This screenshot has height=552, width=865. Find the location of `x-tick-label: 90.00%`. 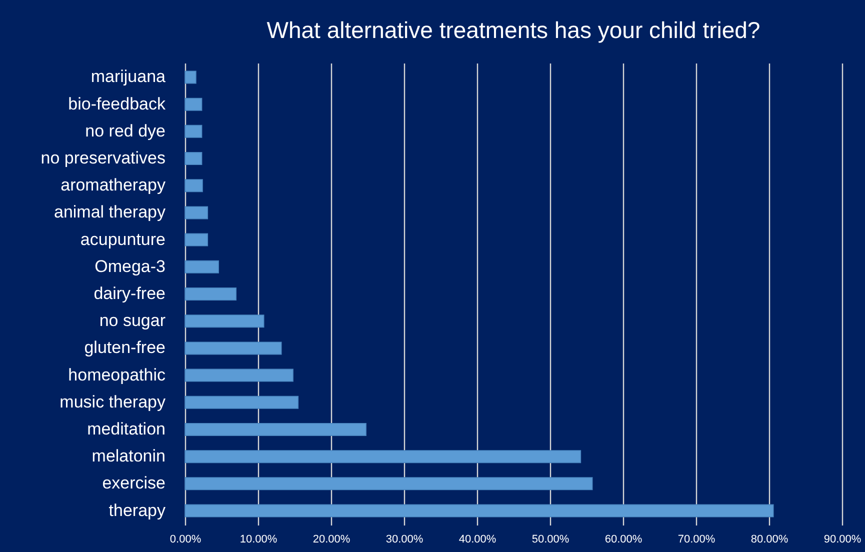

x-tick-label: 90.00% is located at coordinates (843, 540).